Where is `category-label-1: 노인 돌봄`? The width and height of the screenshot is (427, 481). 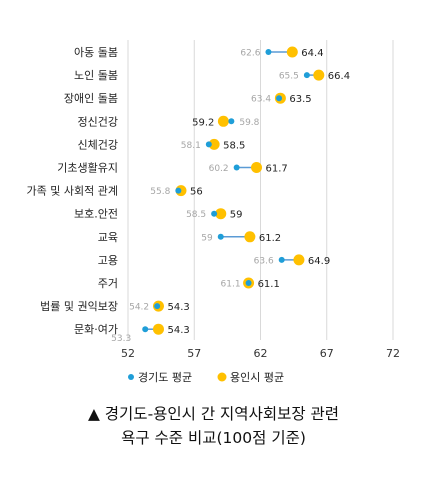
category-label-1: 노인 돌봄 is located at coordinates (96, 75).